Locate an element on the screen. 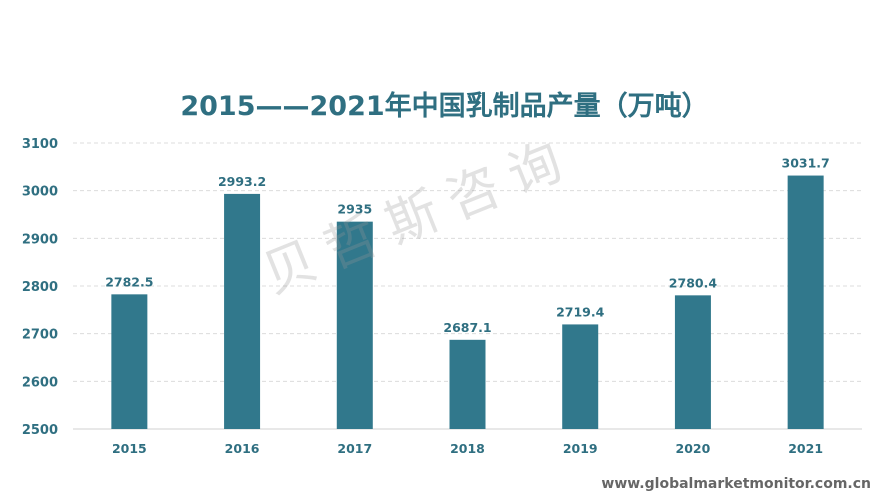 The height and width of the screenshot is (500, 889). data-label: 2993.2 is located at coordinates (242, 181).